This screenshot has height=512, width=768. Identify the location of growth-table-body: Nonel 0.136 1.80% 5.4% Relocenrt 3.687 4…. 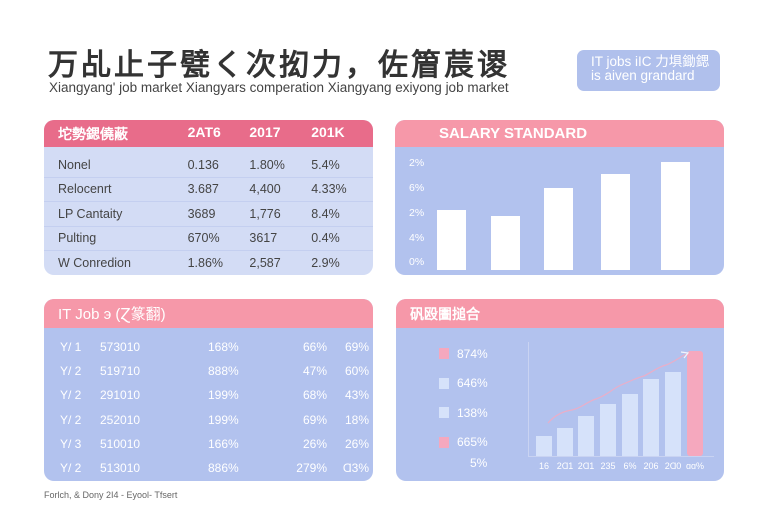
(208, 211).